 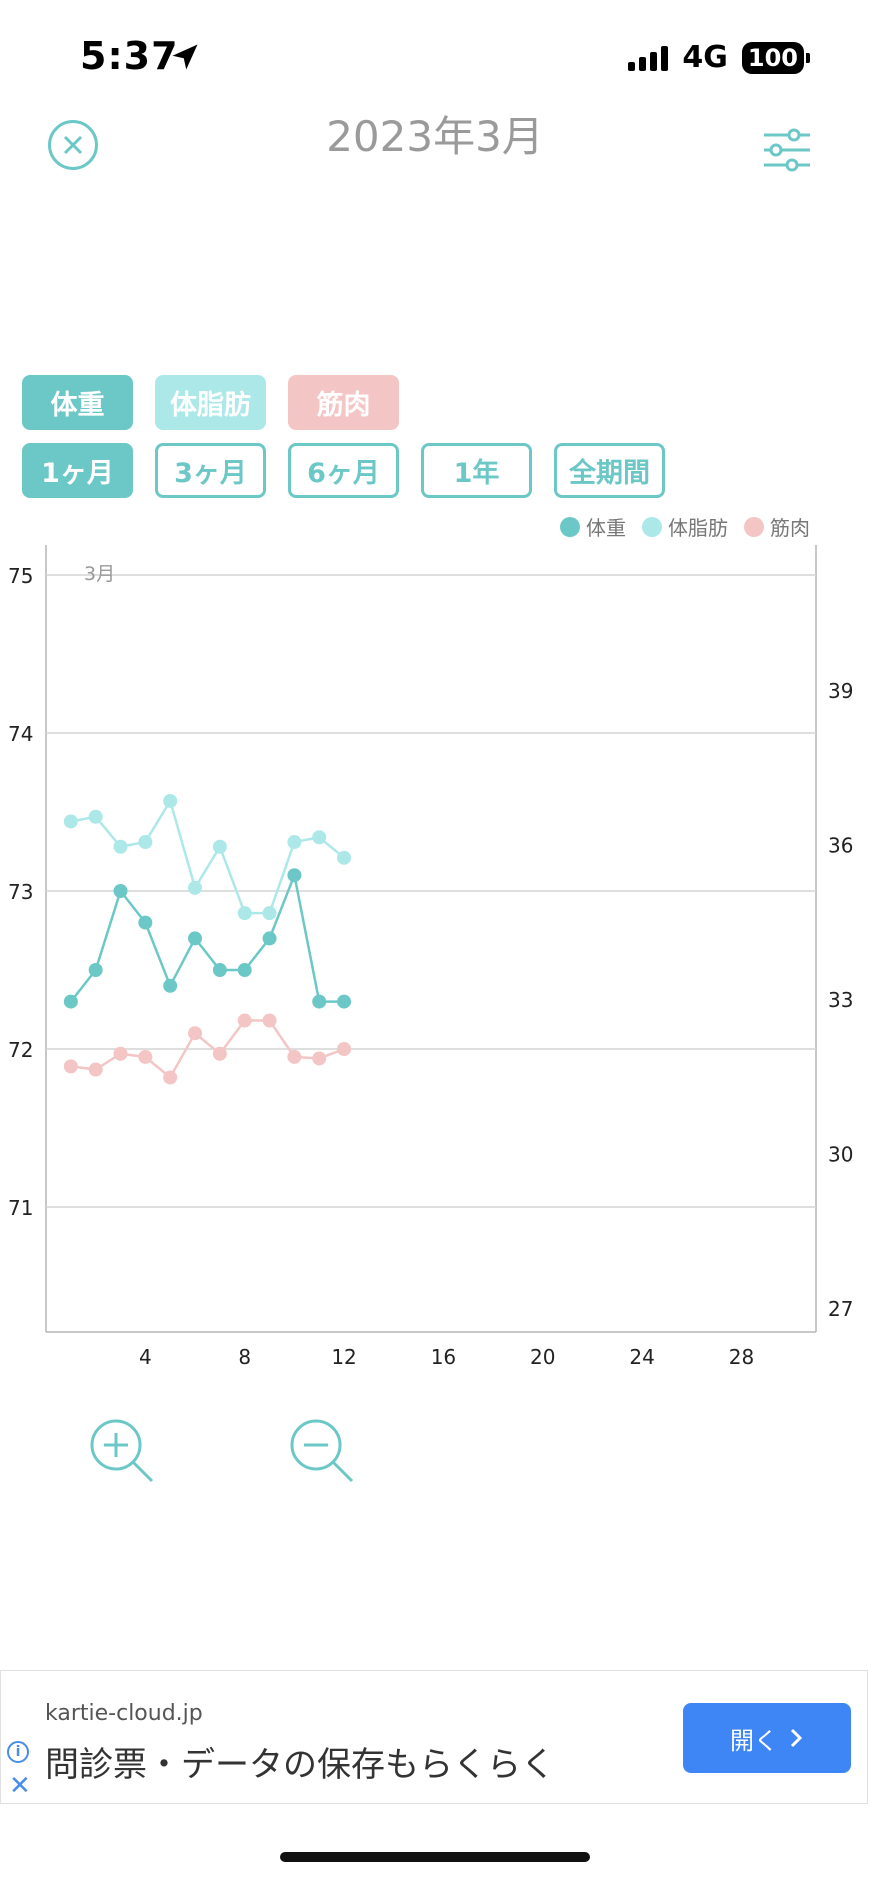 I want to click on x-tick-label: 4, so click(x=145, y=1357).